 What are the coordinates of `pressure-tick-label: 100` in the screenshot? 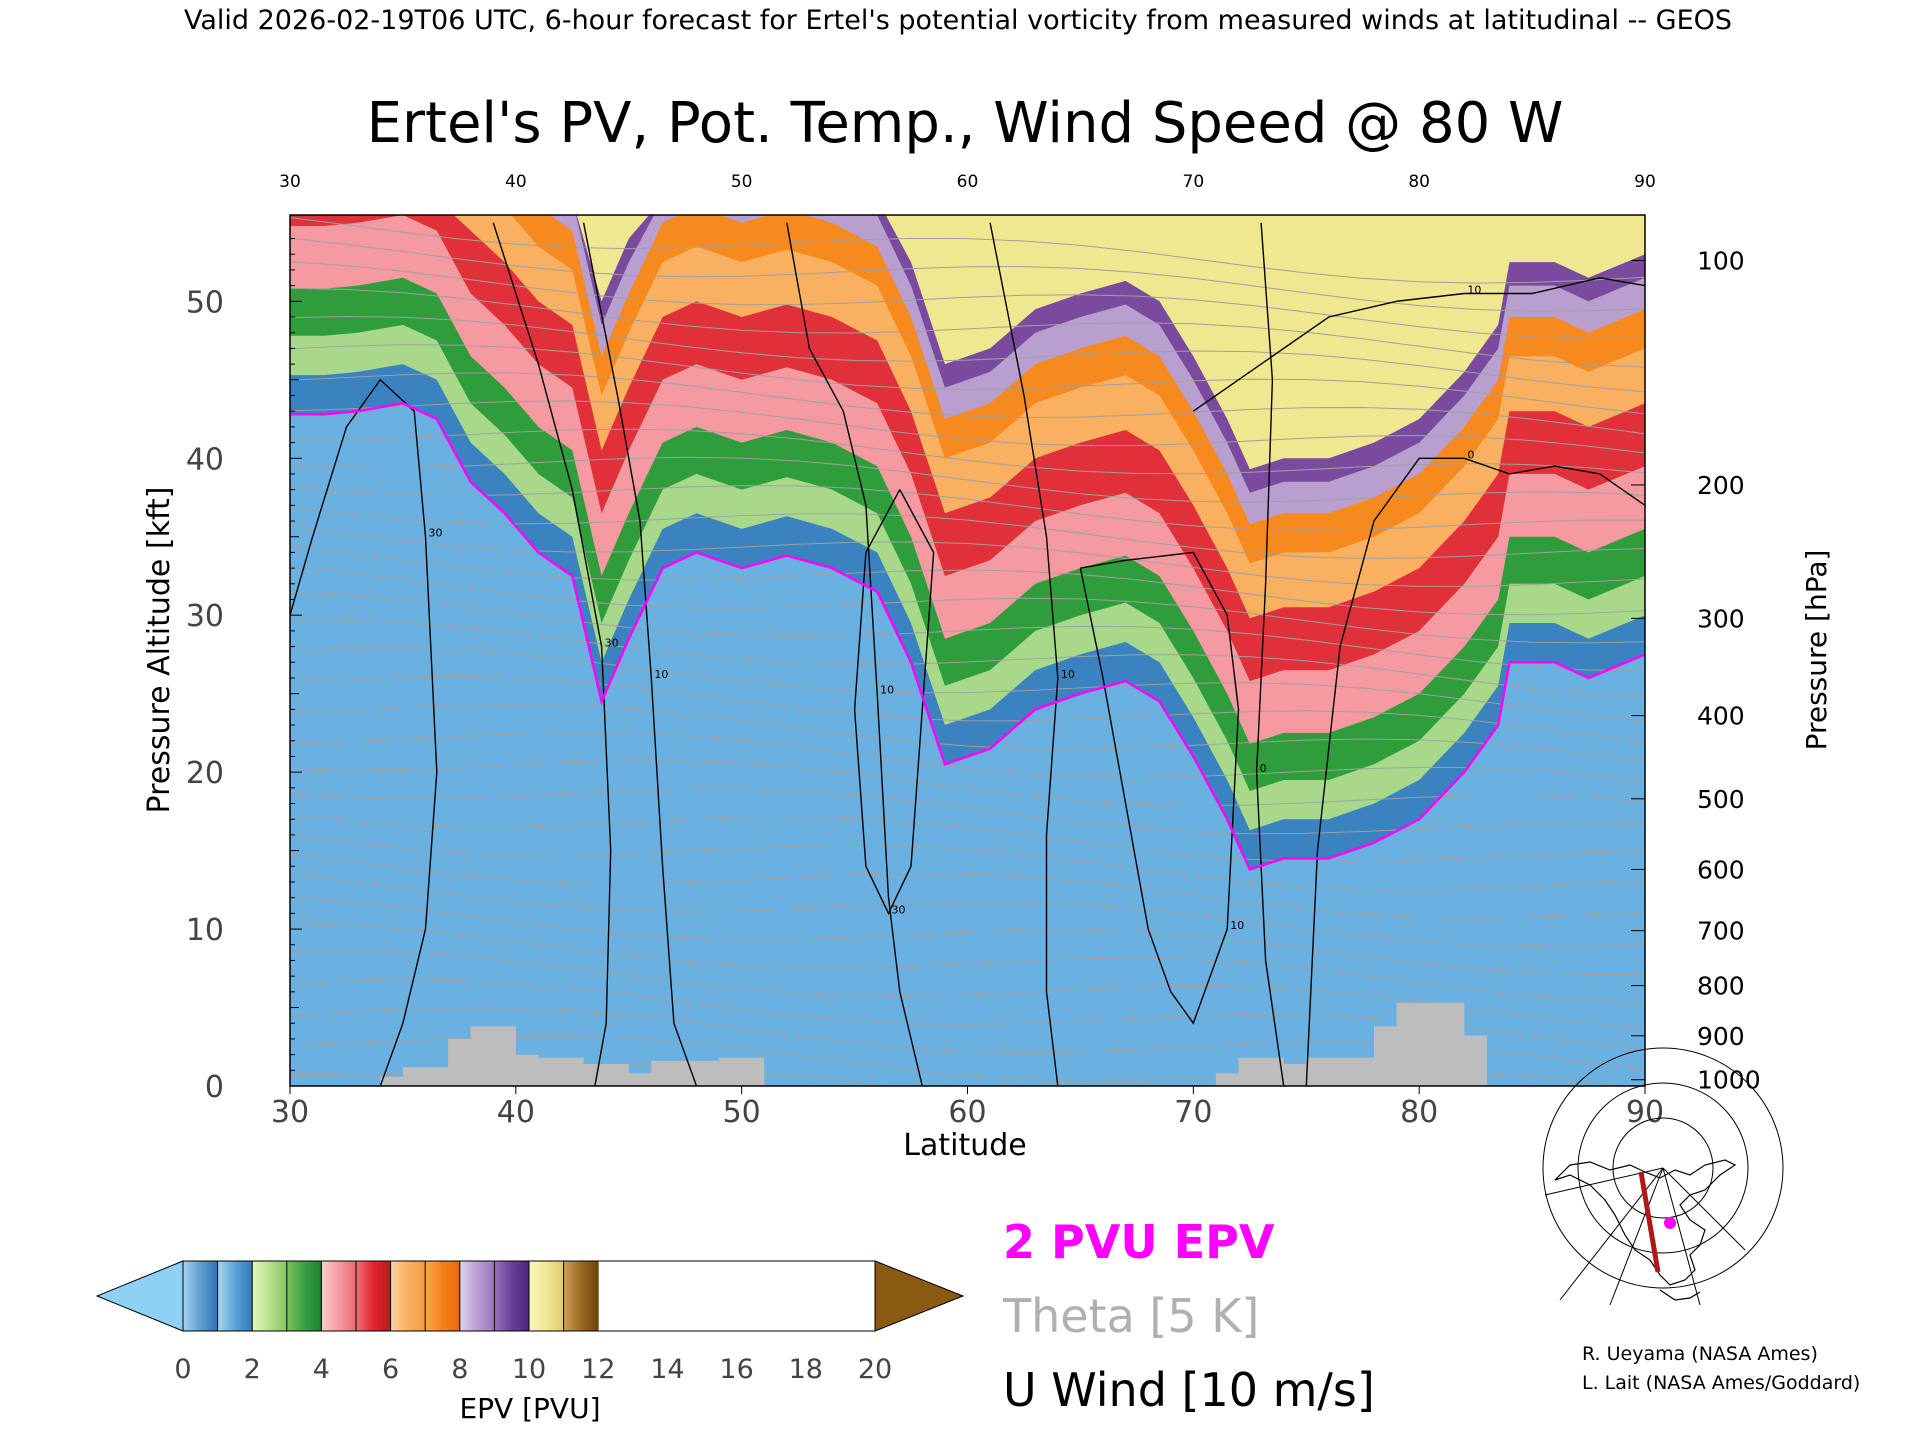 It's located at (1721, 261).